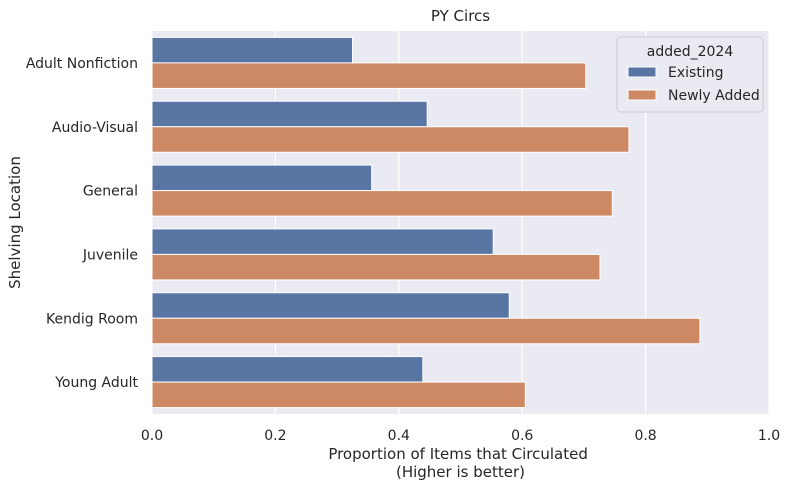  What do you see at coordinates (695, 73) in the screenshot?
I see `legend-label-existing: Existing` at bounding box center [695, 73].